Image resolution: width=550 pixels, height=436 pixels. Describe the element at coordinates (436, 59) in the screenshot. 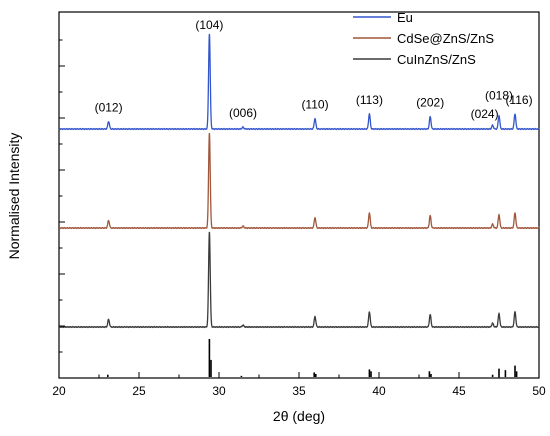

I see `legend-label: CuInZnS/ZnS` at that location.